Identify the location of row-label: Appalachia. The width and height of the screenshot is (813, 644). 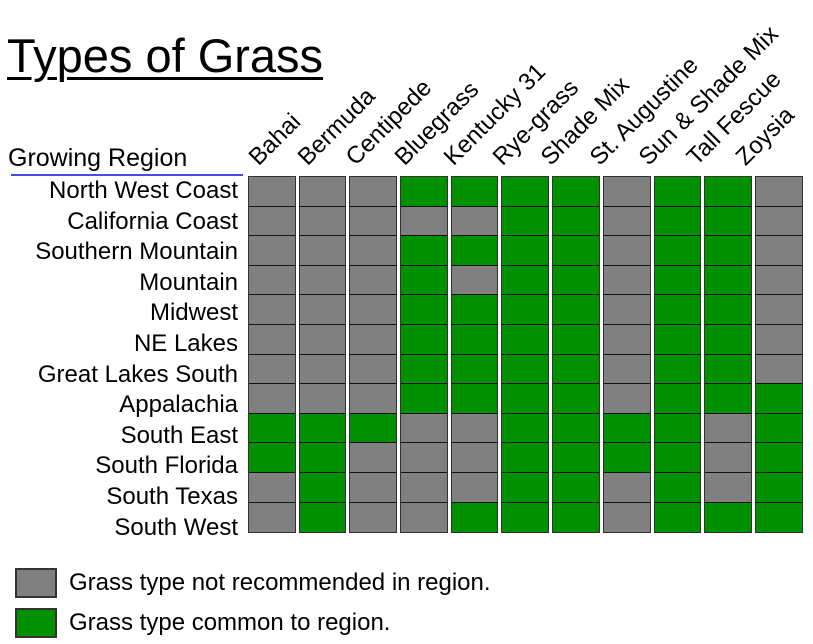
(178, 405).